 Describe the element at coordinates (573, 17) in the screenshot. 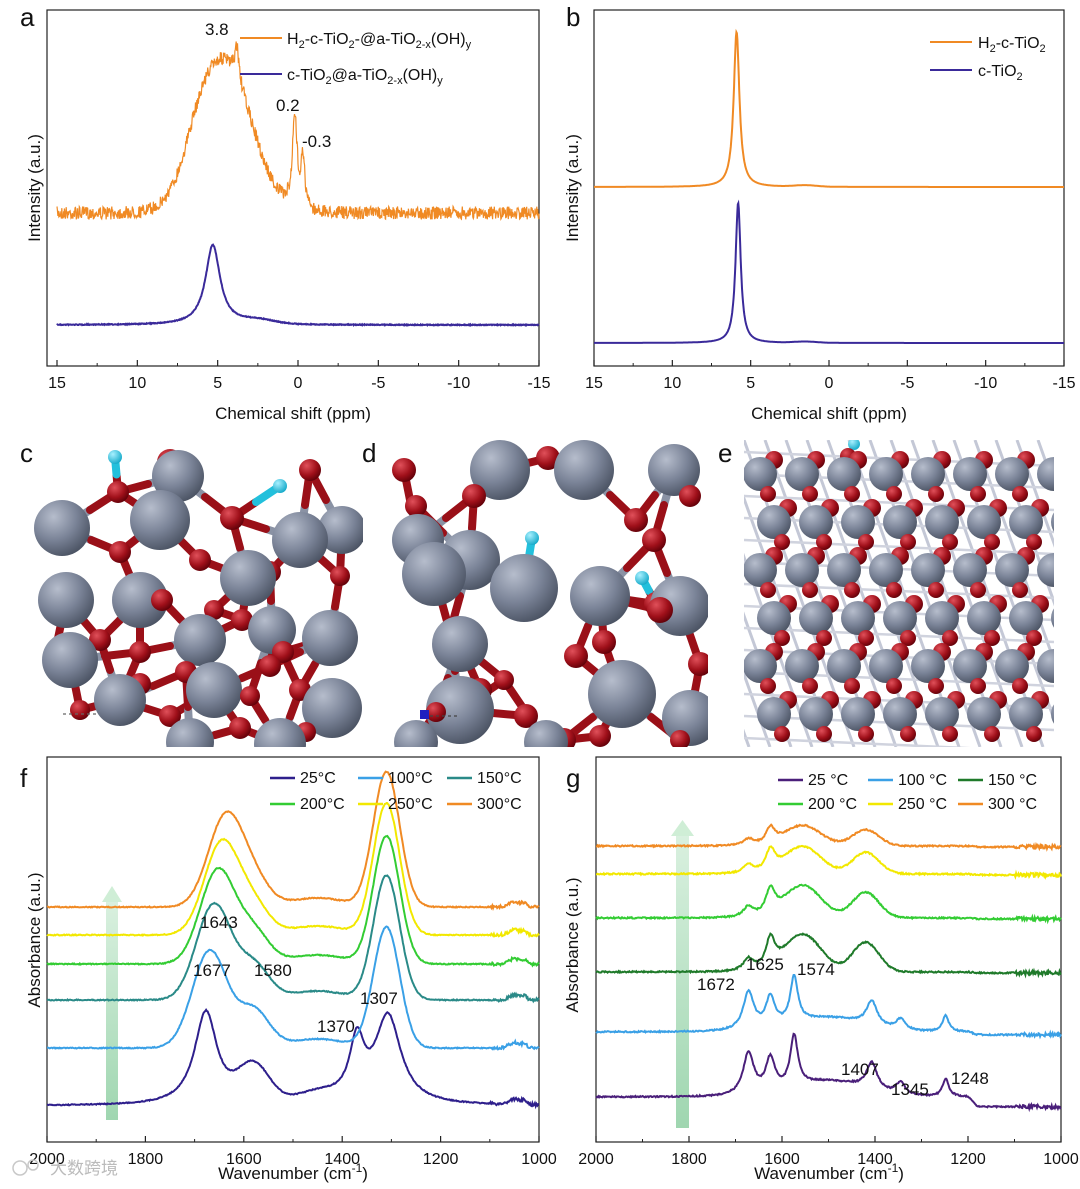

I see `panel-label-b: b` at that location.